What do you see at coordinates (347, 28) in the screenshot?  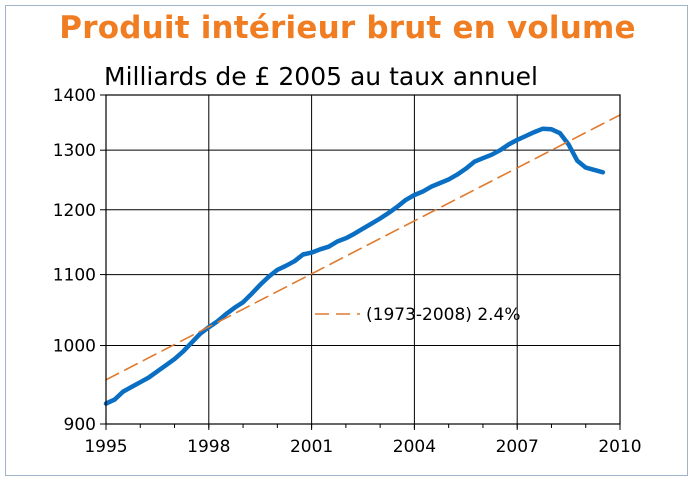 I see `chart-title: Produit intérieur brut en volume` at bounding box center [347, 28].